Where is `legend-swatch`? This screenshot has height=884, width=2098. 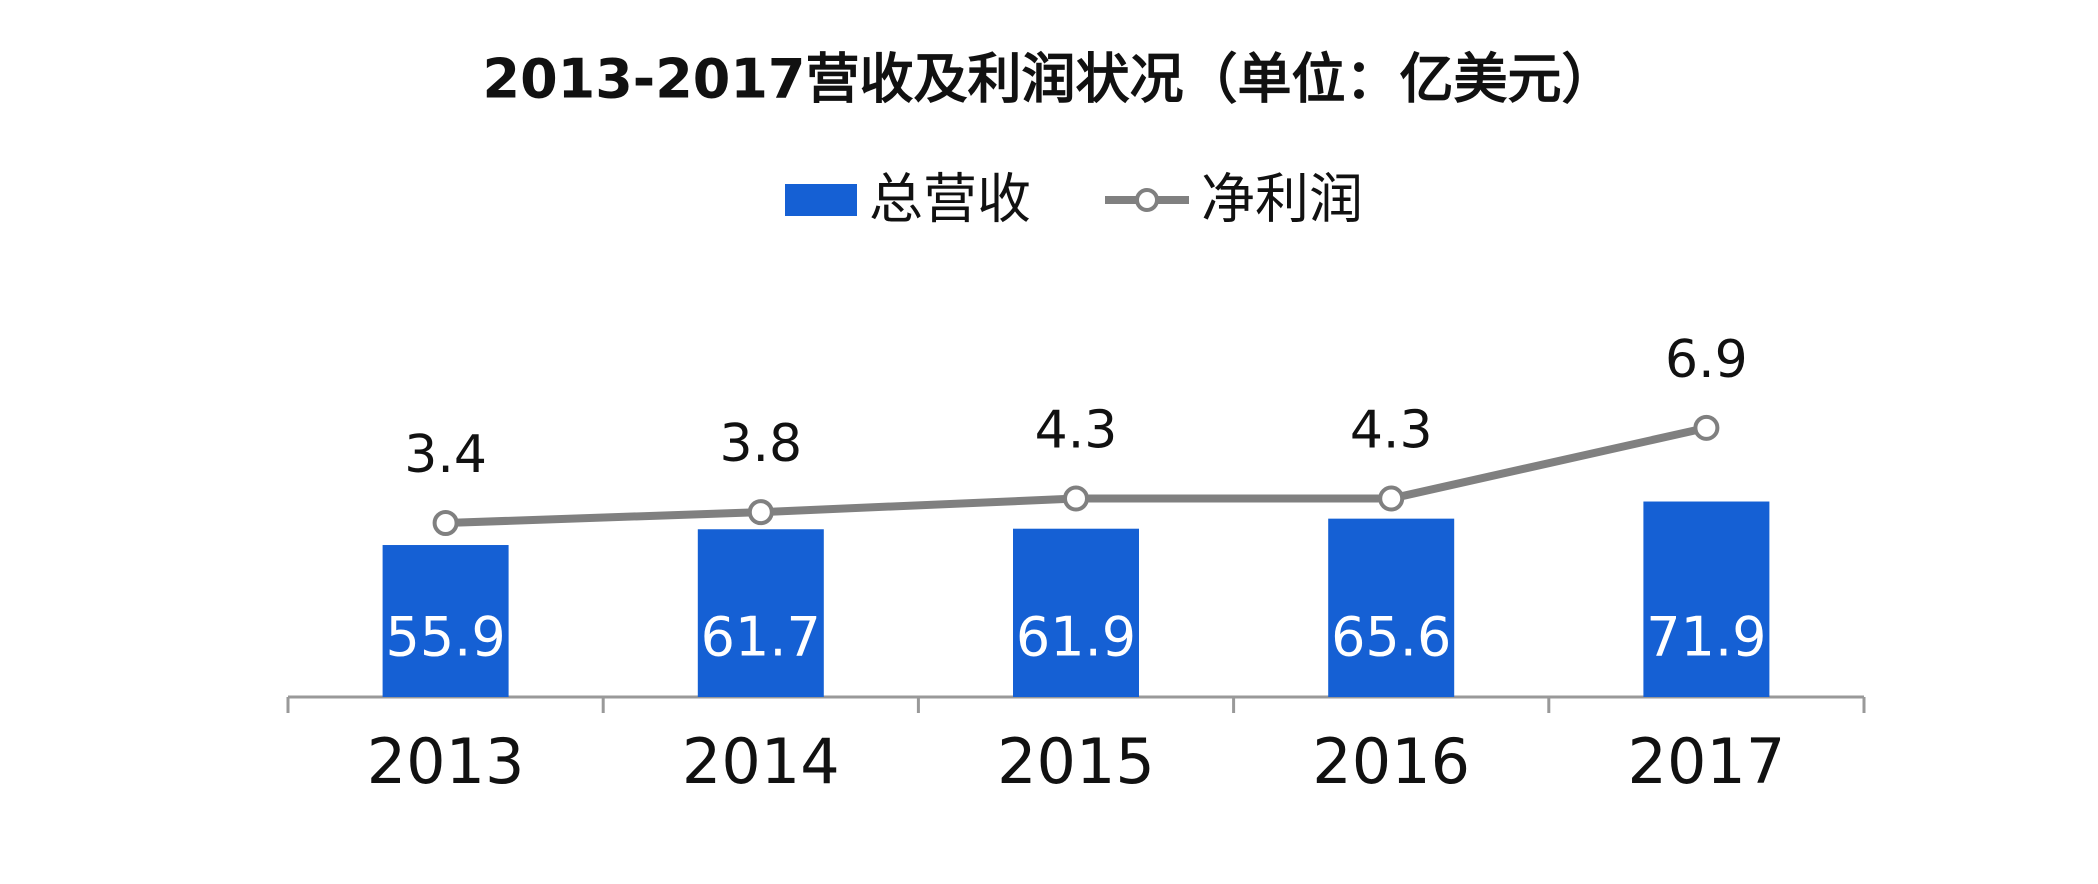 legend-swatch is located at coordinates (821, 200).